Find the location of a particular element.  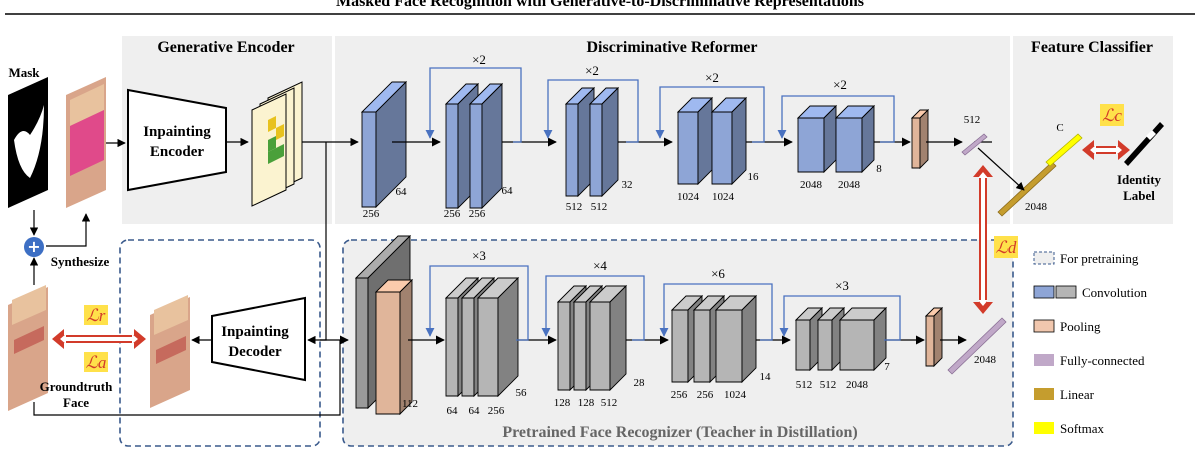

identity-label-1: Identity is located at coordinates (1139, 179).